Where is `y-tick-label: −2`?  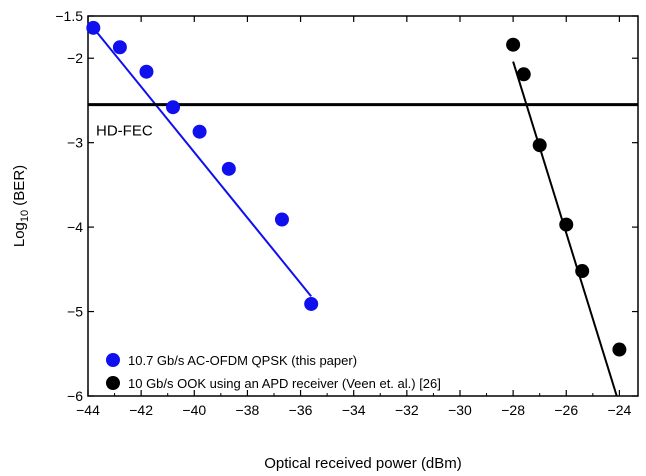 y-tick-label: −2 is located at coordinates (75, 58).